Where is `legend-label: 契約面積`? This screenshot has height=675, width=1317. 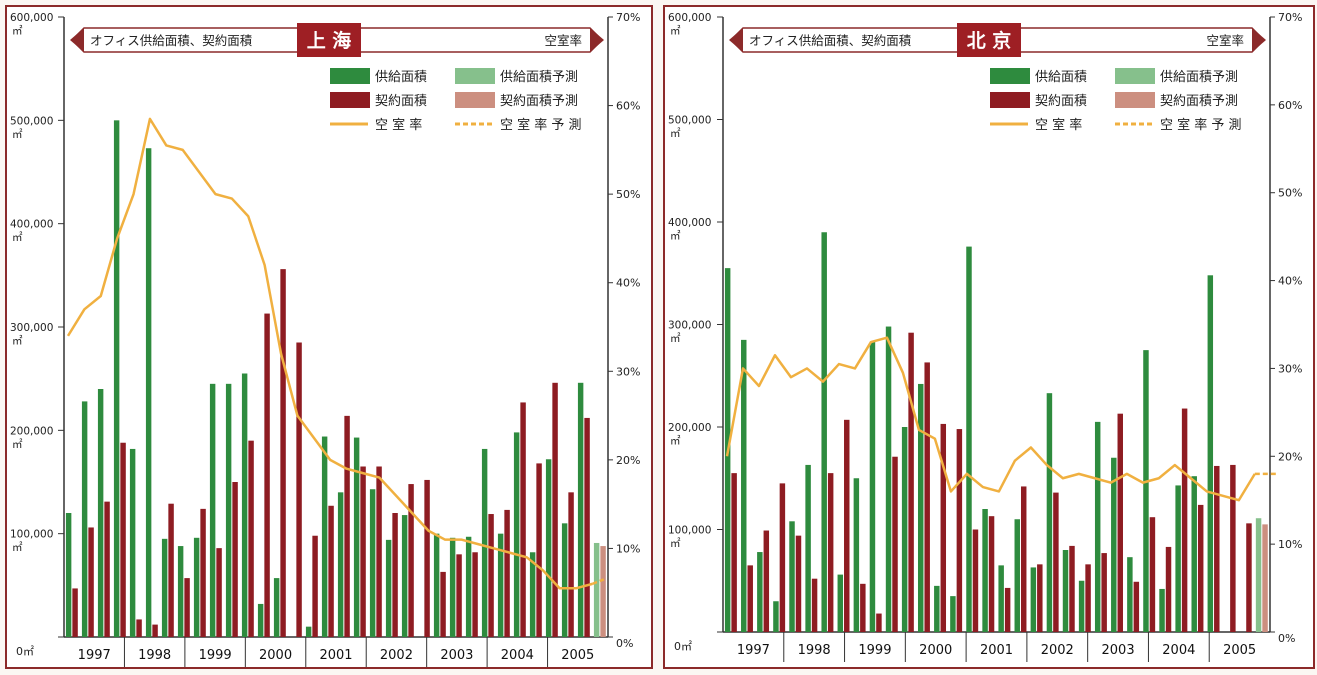
legend-label: 契約面積 is located at coordinates (1061, 101).